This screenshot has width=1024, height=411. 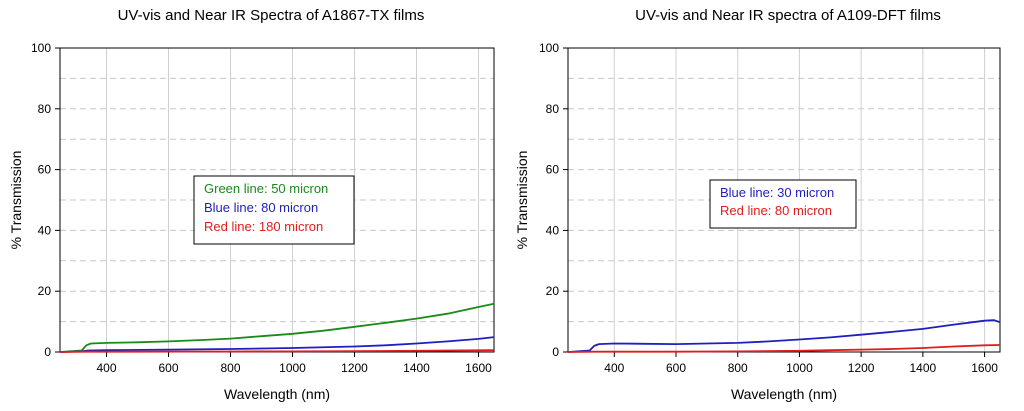 What do you see at coordinates (263, 226) in the screenshot?
I see `legend-entry: Red line: 180 micron` at bounding box center [263, 226].